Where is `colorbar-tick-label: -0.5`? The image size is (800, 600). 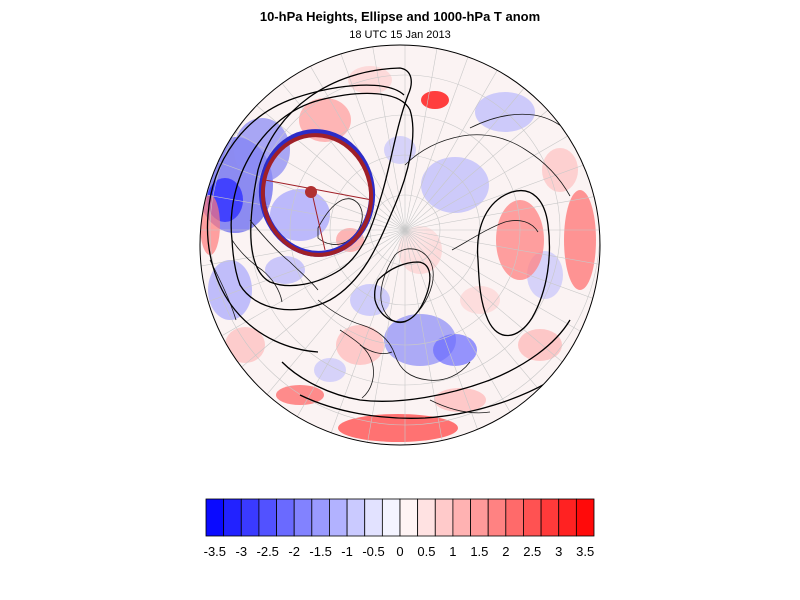
colorbar-tick-label: -0.5 is located at coordinates (373, 551).